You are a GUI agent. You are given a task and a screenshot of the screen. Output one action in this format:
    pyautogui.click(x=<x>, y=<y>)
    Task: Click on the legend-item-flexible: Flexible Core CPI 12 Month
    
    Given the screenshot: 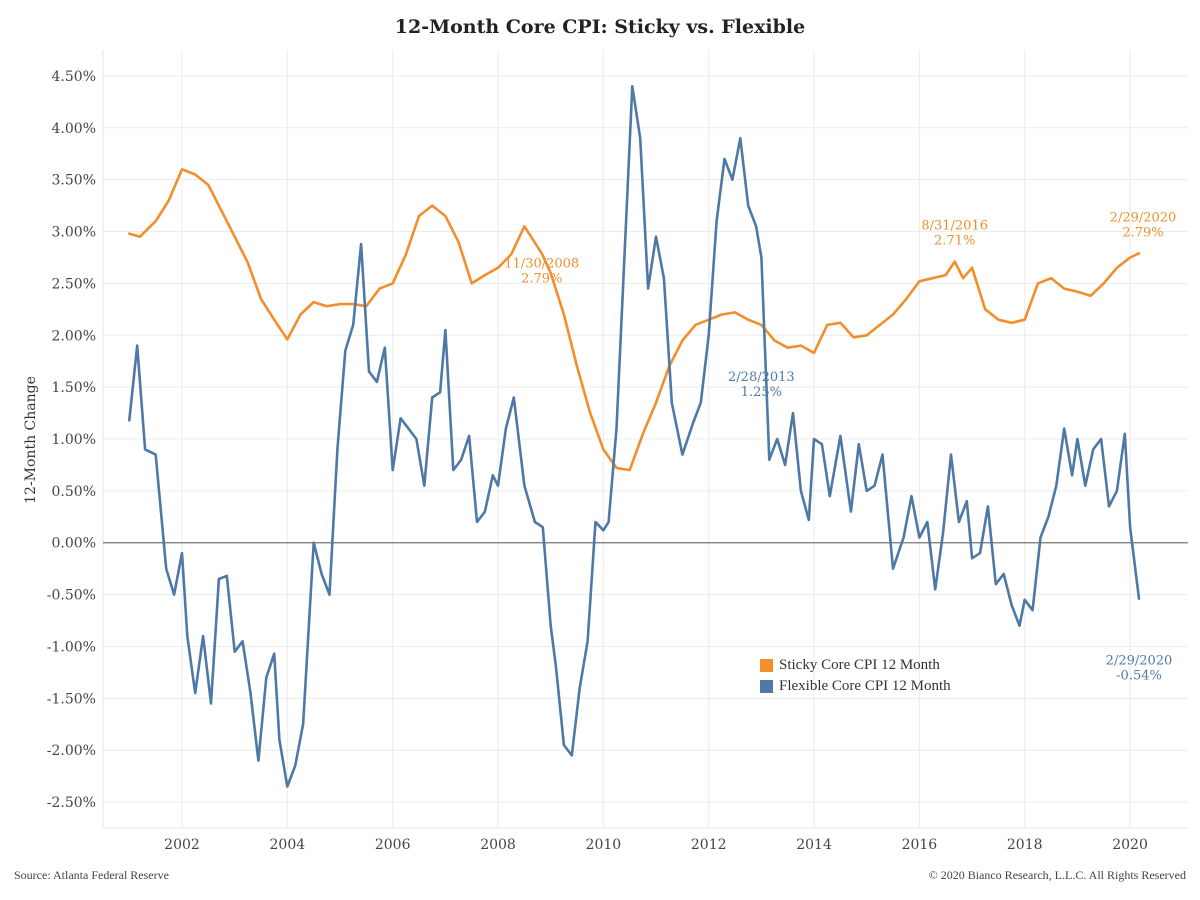 What is the action you would take?
    pyautogui.click(x=855, y=686)
    